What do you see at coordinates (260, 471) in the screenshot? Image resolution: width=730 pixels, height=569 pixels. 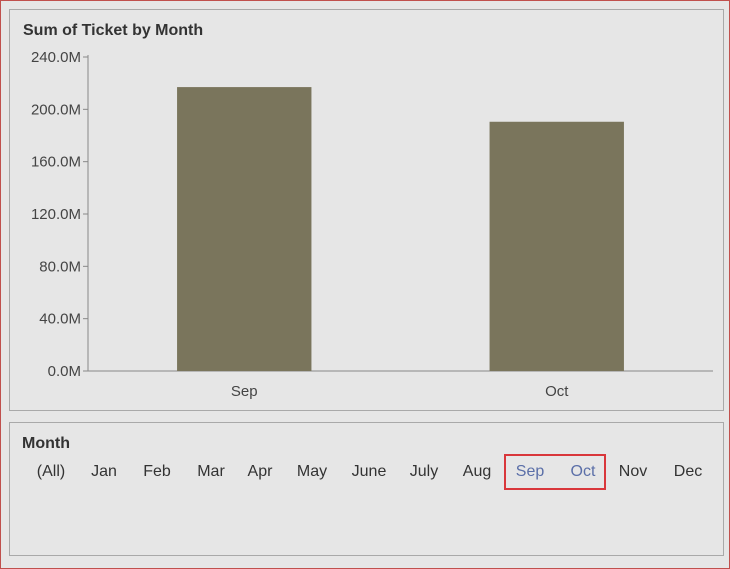 I see `month-filter-item-apr: Apr` at bounding box center [260, 471].